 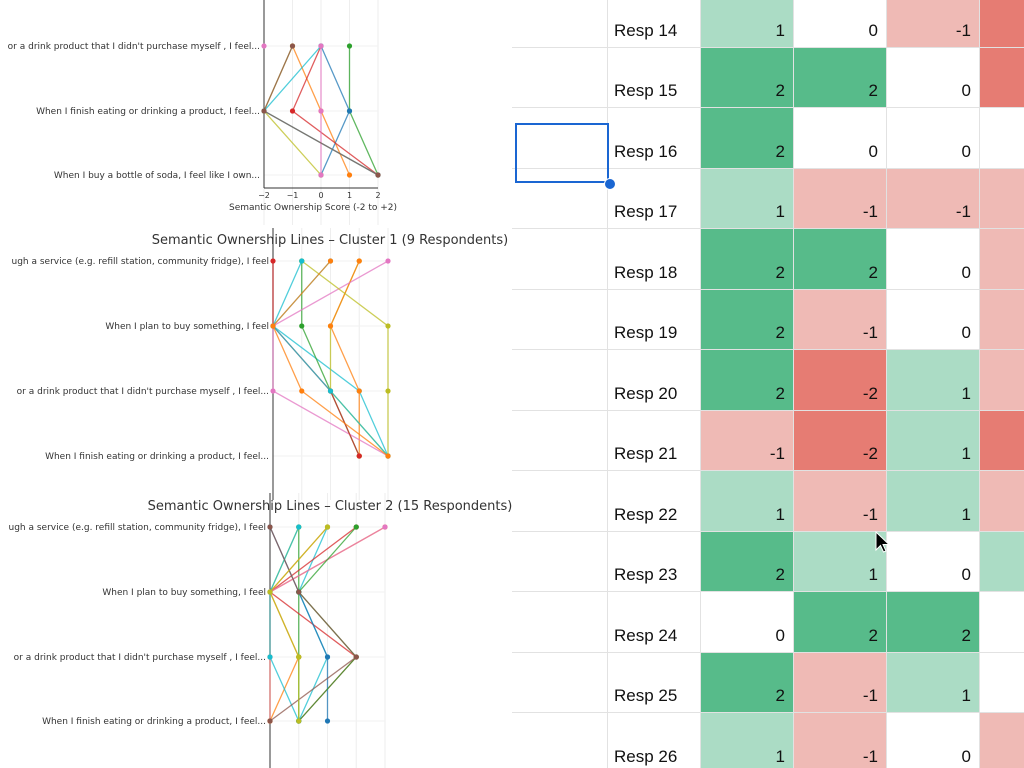 What do you see at coordinates (654, 561) in the screenshot?
I see `row-label-cell: Resp 23` at bounding box center [654, 561].